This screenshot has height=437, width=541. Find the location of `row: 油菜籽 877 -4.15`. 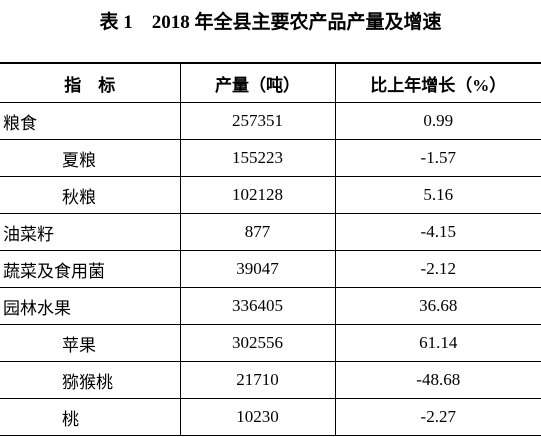

row: 油菜籽 877 -4.15 is located at coordinates (270, 232).